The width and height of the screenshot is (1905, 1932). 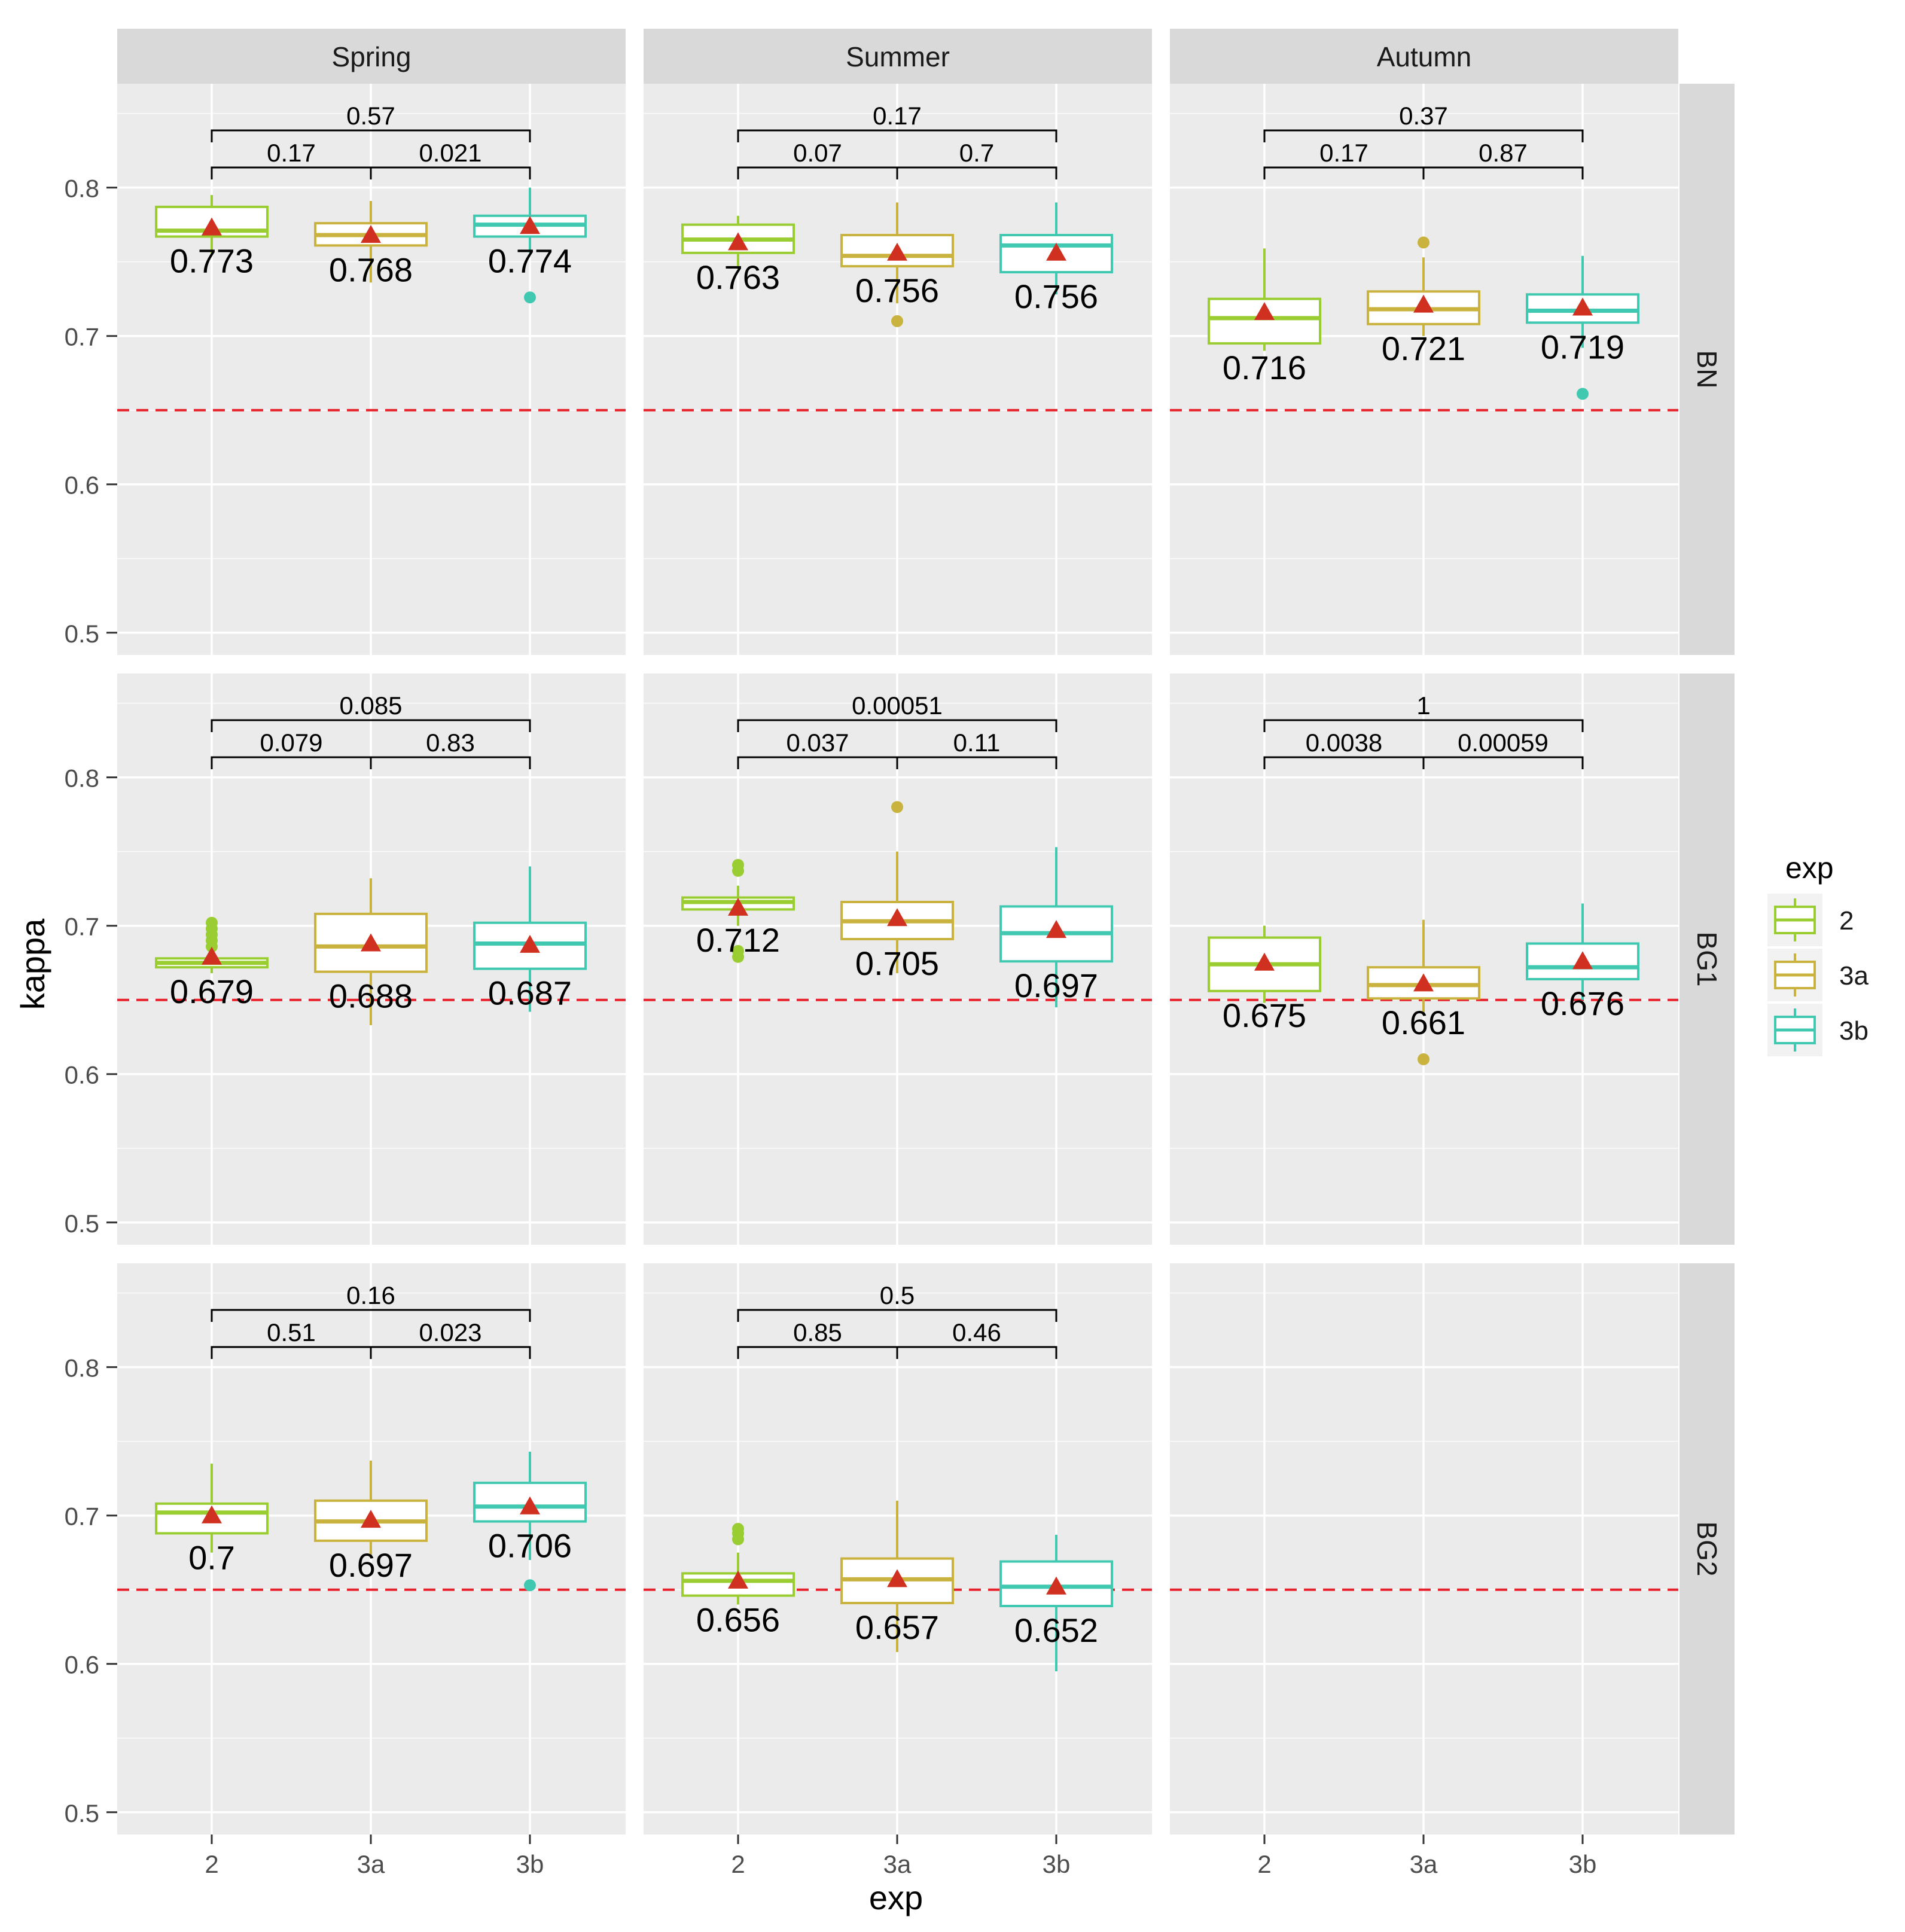 What do you see at coordinates (530, 1522) in the screenshot?
I see `box-3b: 0.706` at bounding box center [530, 1522].